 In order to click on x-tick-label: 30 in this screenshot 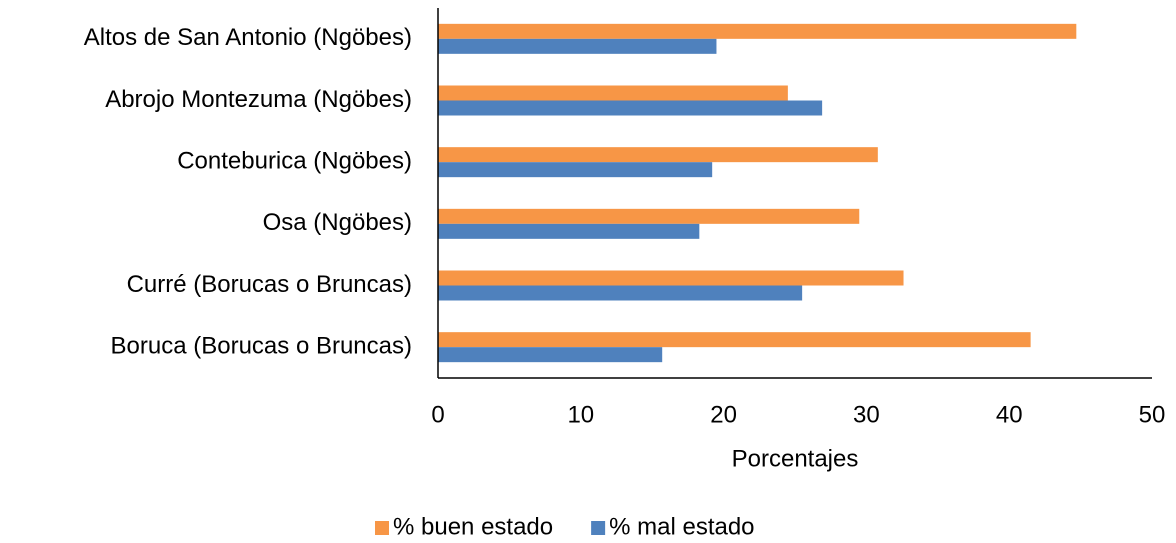, I will do `click(866, 414)`.